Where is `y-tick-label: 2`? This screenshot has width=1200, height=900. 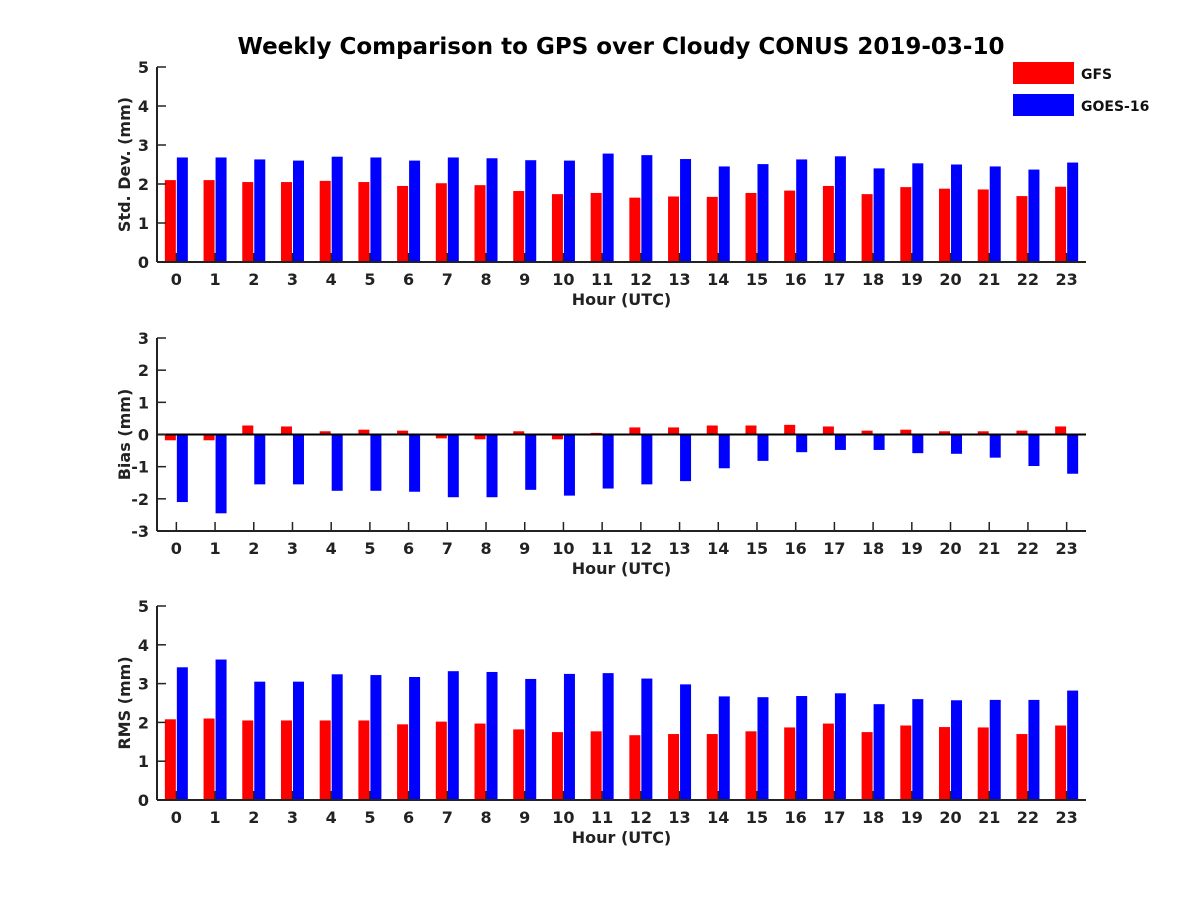 y-tick-label: 2 is located at coordinates (143, 722).